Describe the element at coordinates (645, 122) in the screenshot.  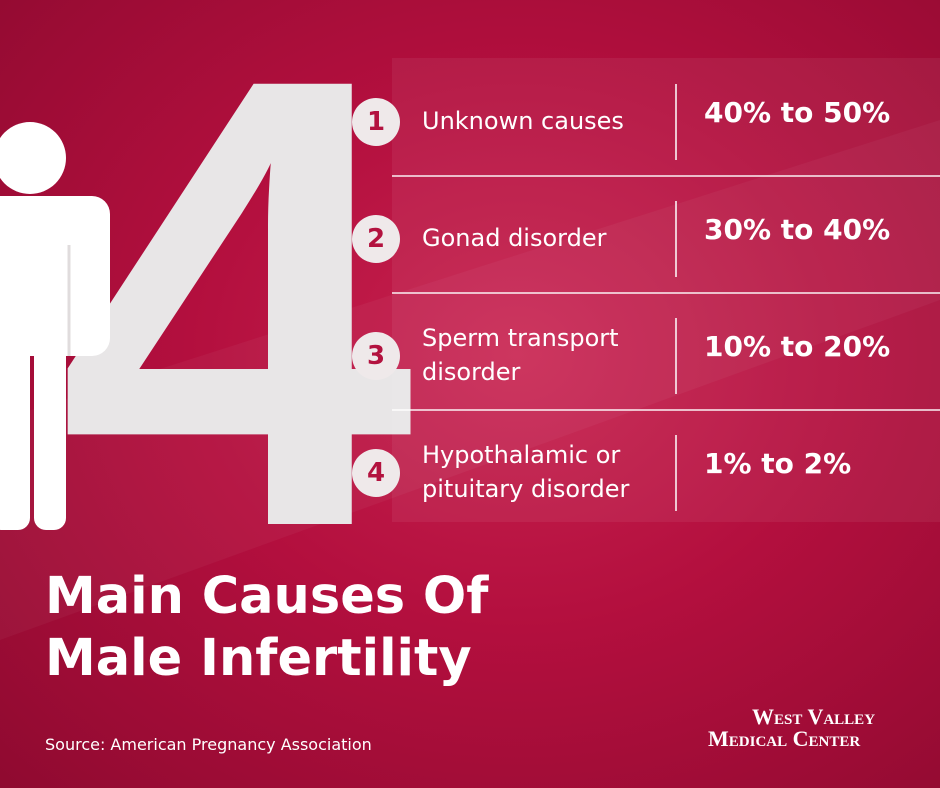
I see `cause-row: 1 Unknown causes 40% to 50%` at that location.